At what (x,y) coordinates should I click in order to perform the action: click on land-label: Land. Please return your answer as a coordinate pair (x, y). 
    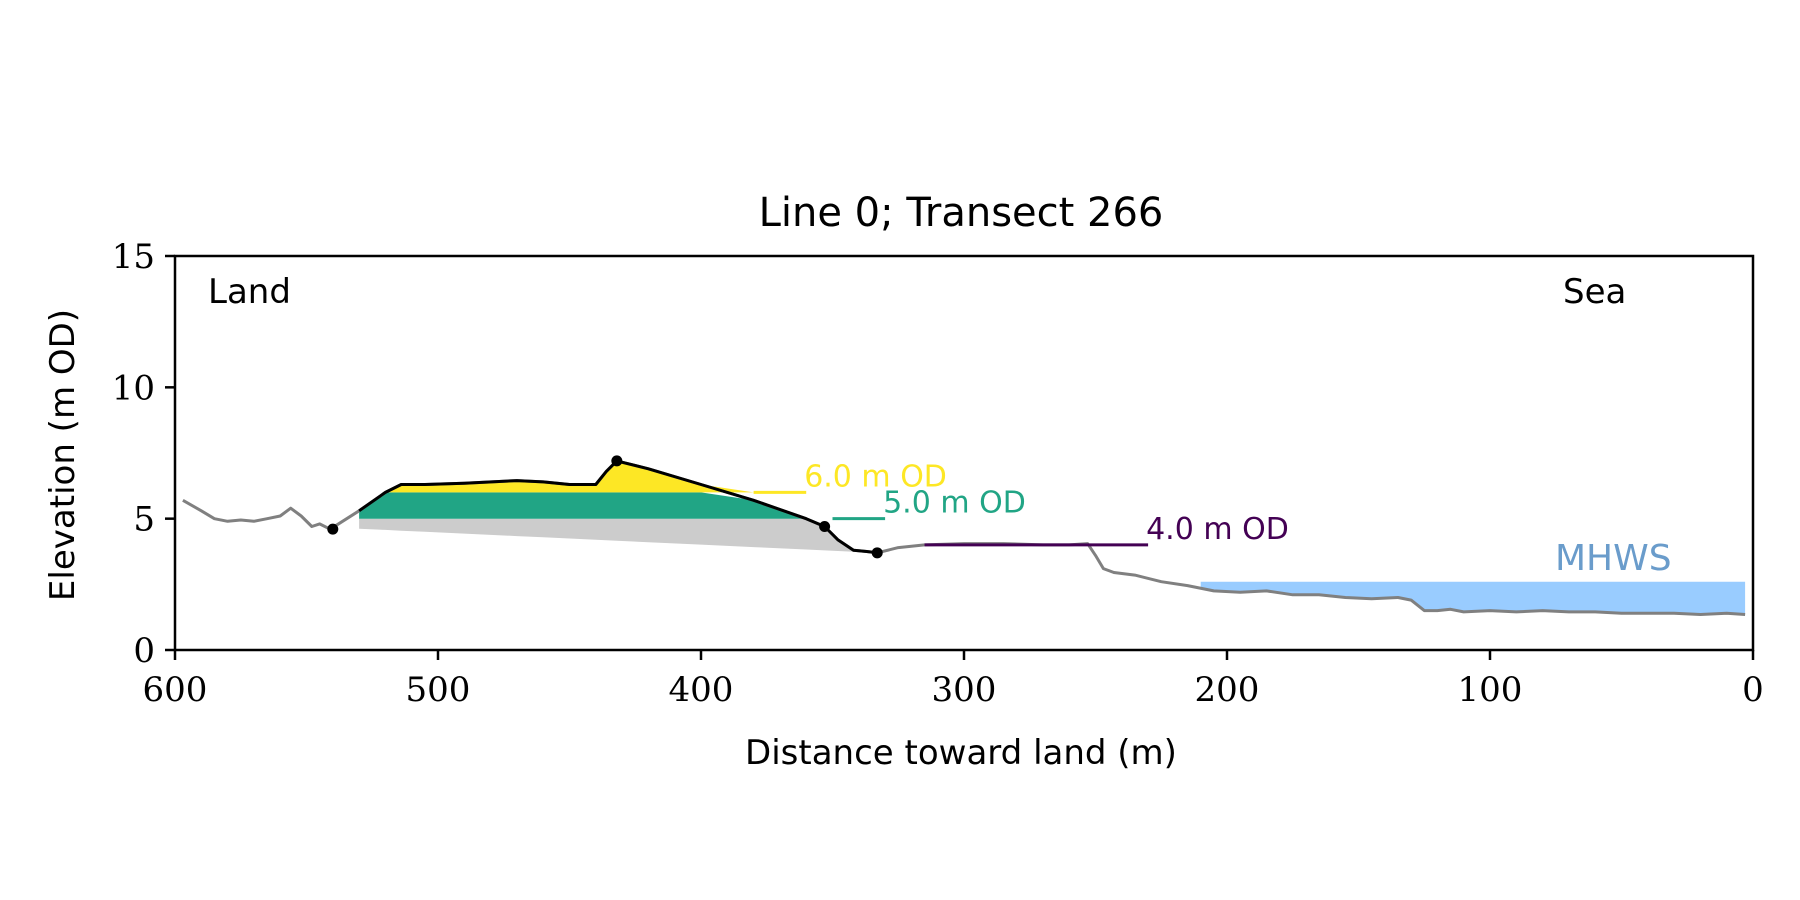
    Looking at the image, I should click on (249, 292).